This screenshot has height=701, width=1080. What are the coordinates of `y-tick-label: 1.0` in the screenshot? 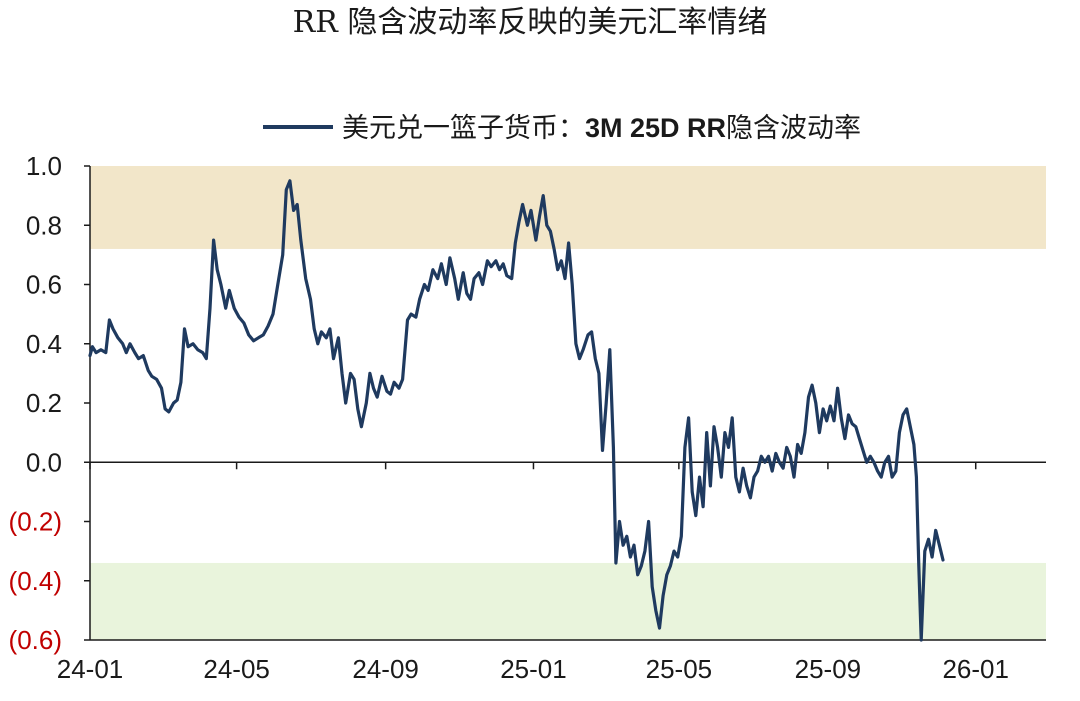 It's located at (44, 166).